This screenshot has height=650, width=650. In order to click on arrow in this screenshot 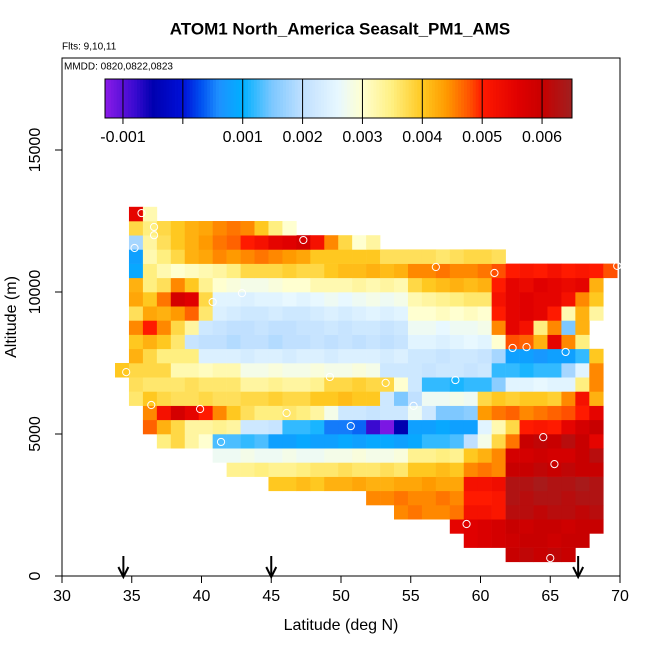, I will do `click(123, 568)`.